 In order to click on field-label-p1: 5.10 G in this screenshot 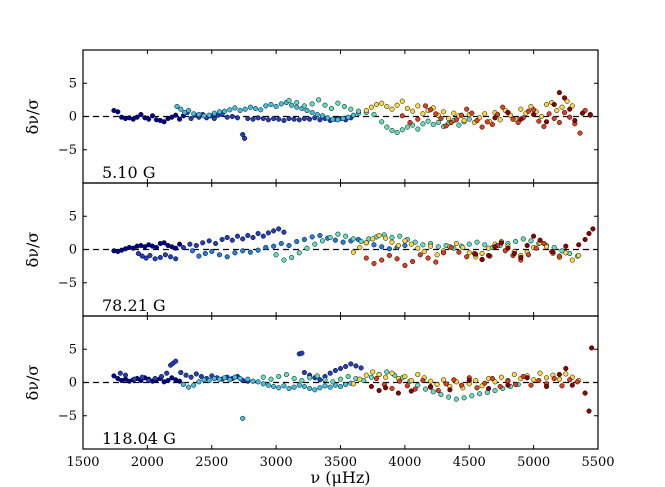, I will do `click(129, 172)`.